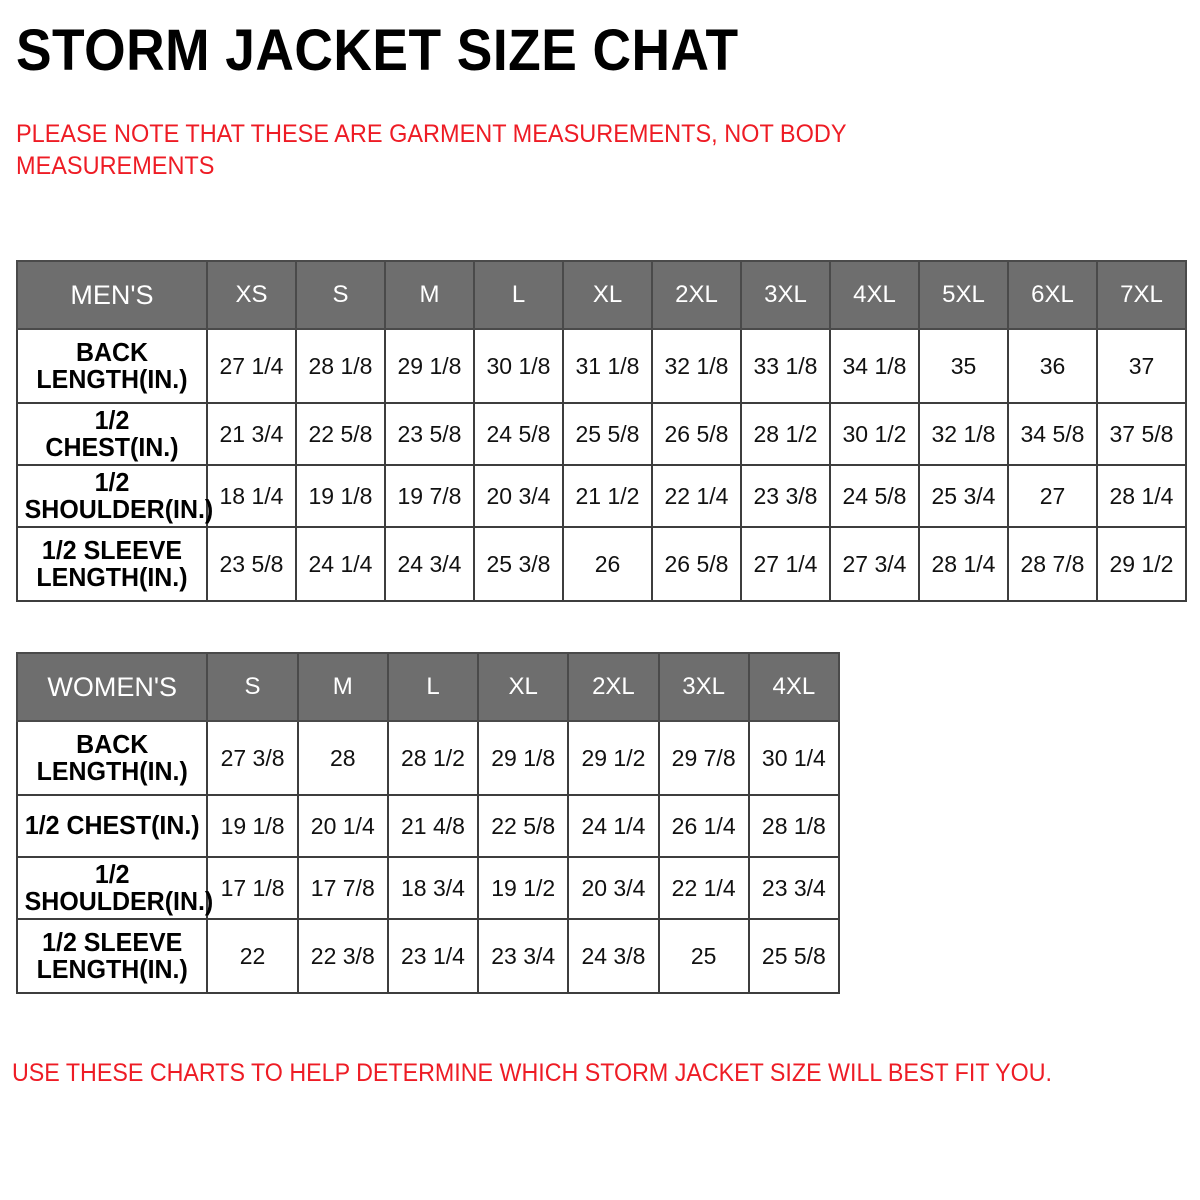 The image size is (1200, 1200). Describe the element at coordinates (1052, 434) in the screenshot. I see `mens-cell-r1-c9: 34 5/8` at that location.